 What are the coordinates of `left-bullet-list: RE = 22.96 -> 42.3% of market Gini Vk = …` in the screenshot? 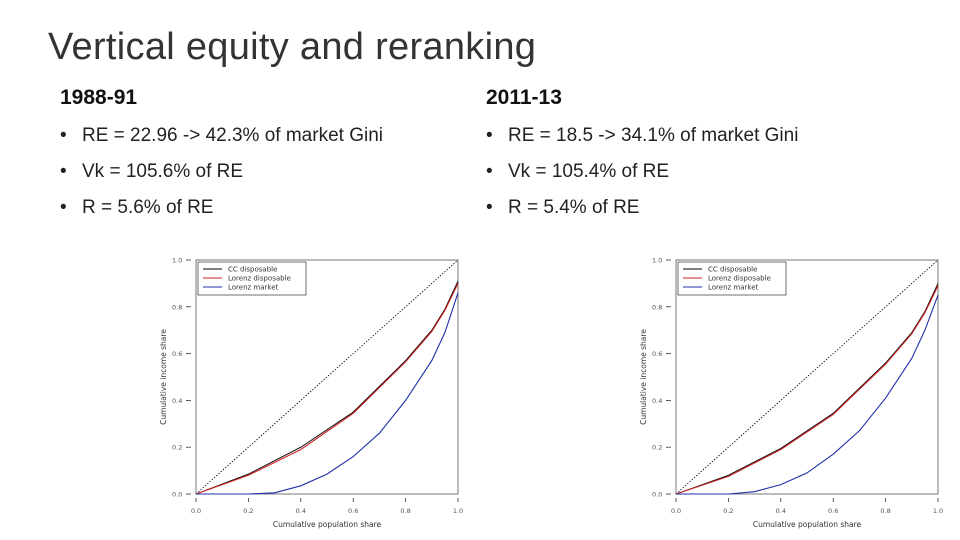 It's located at (221, 180).